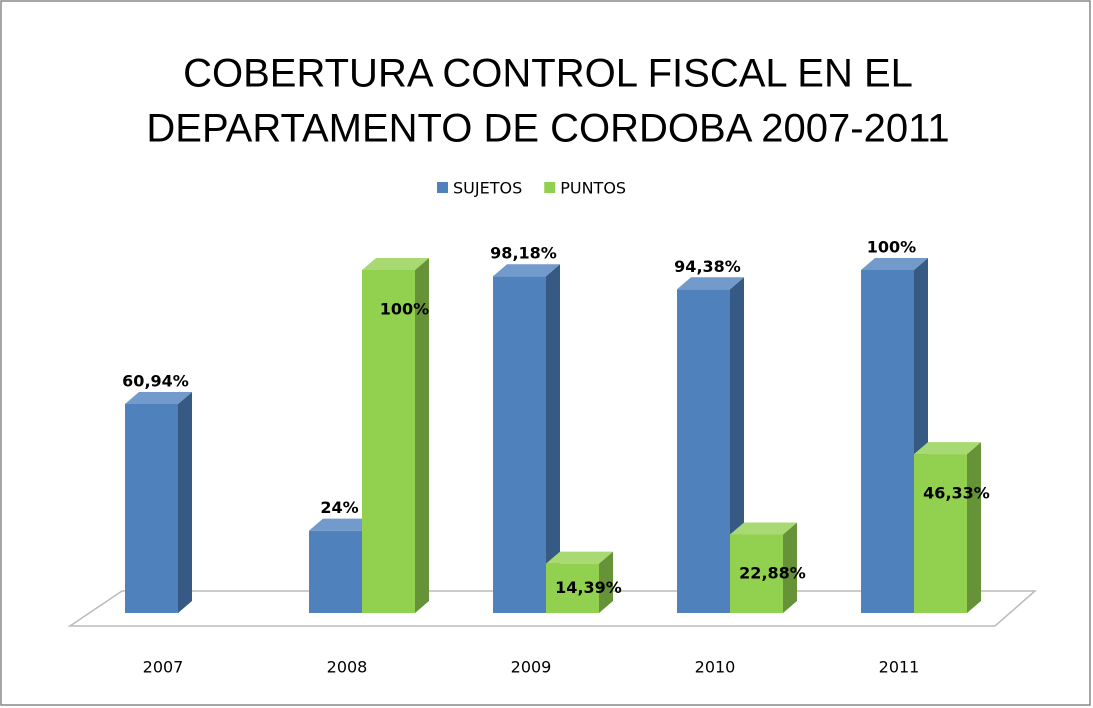 The image size is (1093, 708). Describe the element at coordinates (547, 129) in the screenshot. I see `chart-title: DEPARTAMENTO DE CORDOBA 2007-2011` at that location.